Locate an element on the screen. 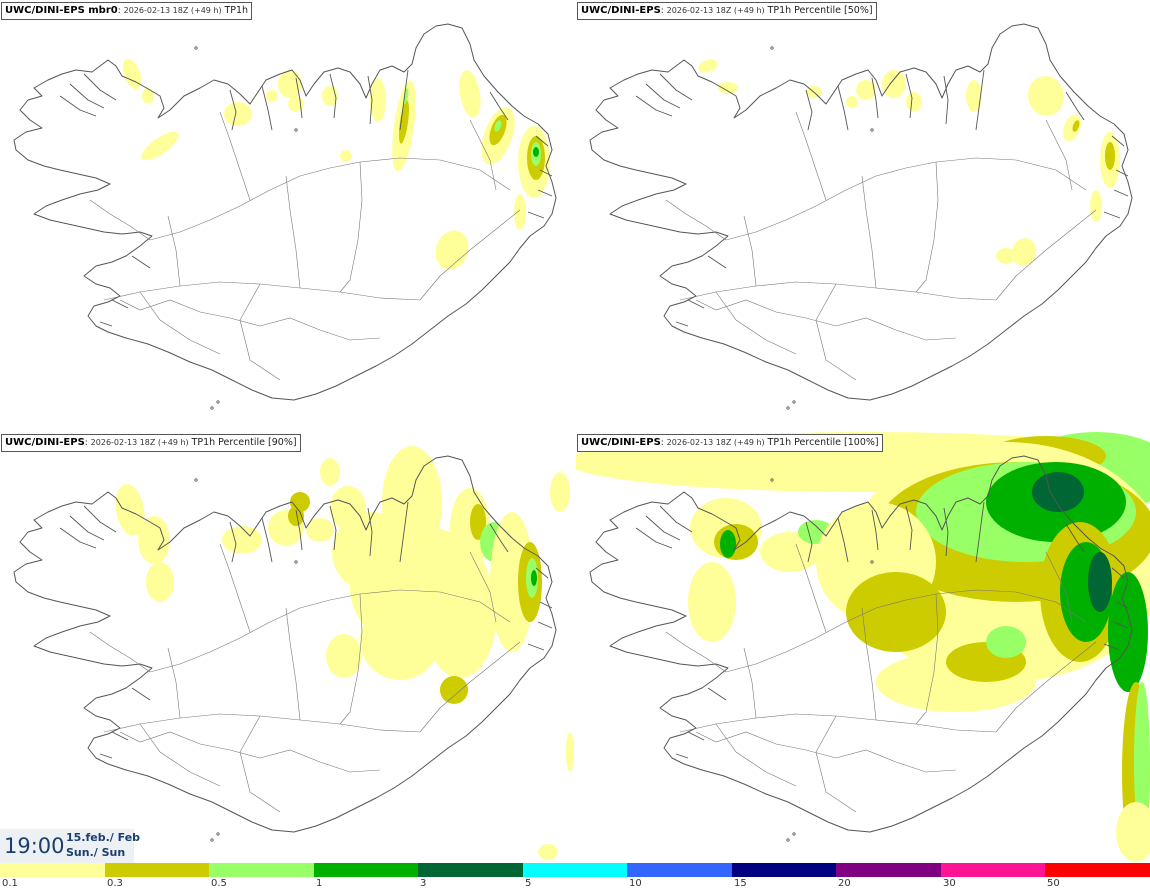 The height and width of the screenshot is (891, 1150). panel-param: TP1h Percentile [100%] is located at coordinates (823, 442).